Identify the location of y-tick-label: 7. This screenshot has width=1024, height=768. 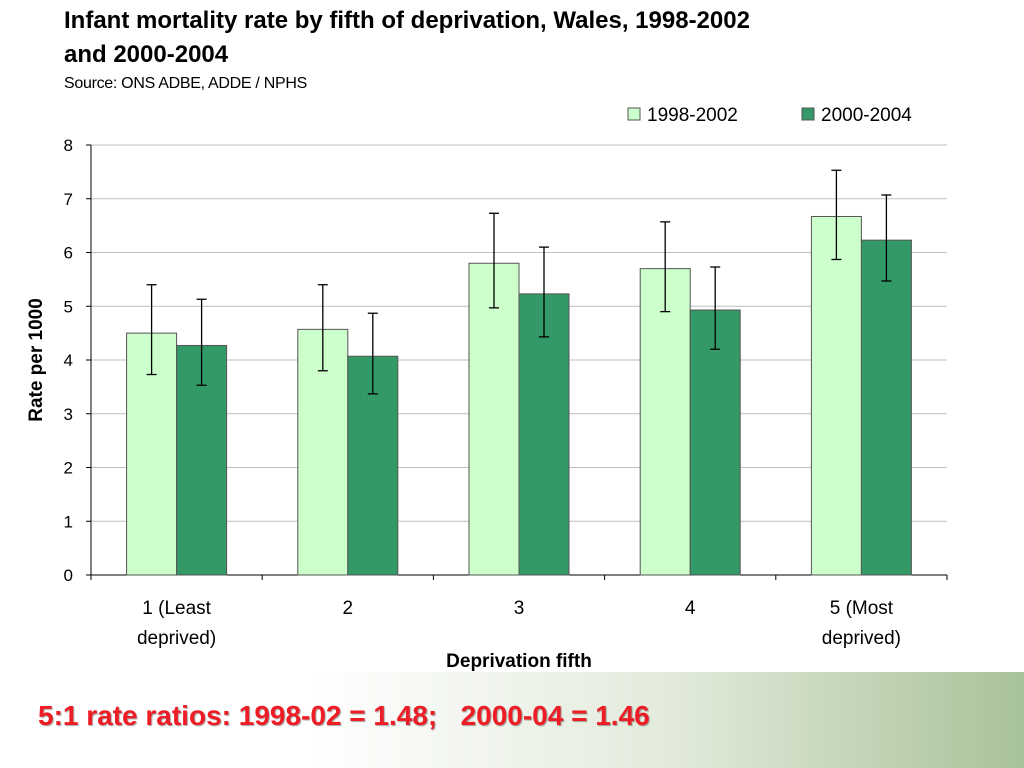
(68, 199).